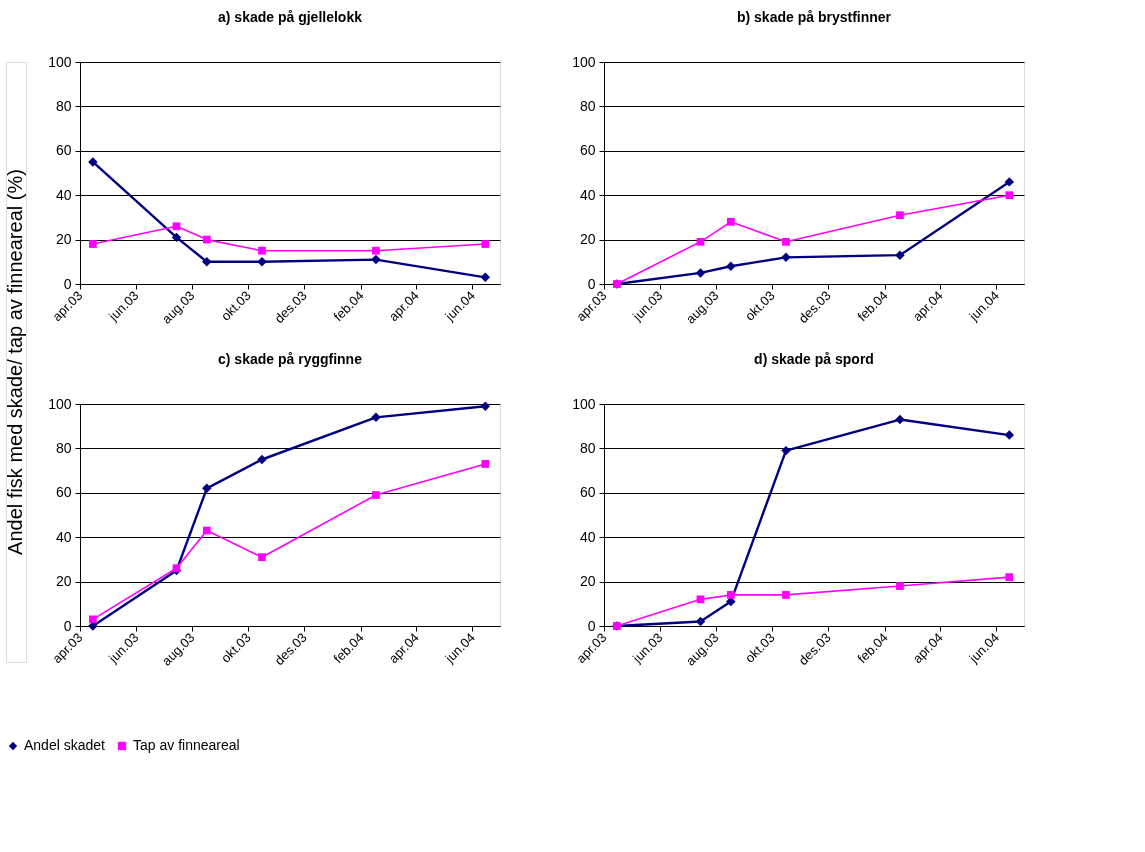 The height and width of the screenshot is (852, 1145). What do you see at coordinates (65, 745) in the screenshot?
I see `legend-label: Andel skadet` at bounding box center [65, 745].